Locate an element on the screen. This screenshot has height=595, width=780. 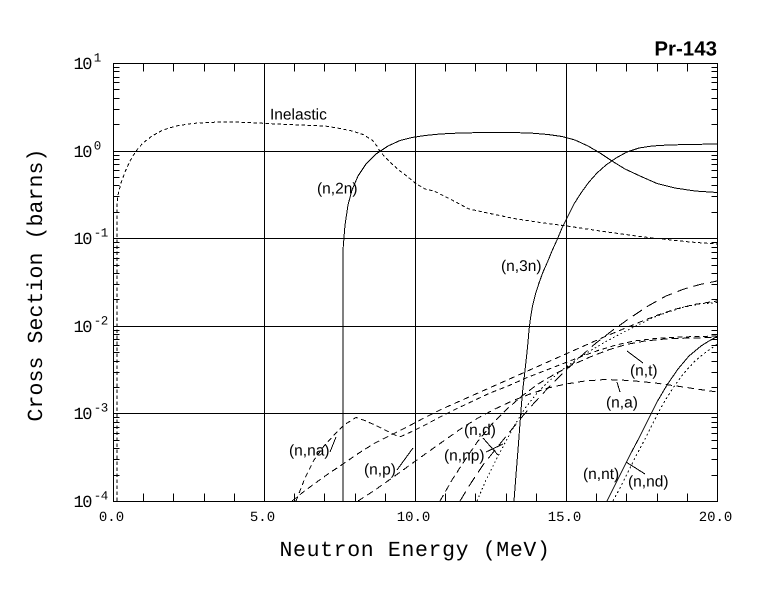
svg-text: (n,a) is located at coordinates (622, 403).